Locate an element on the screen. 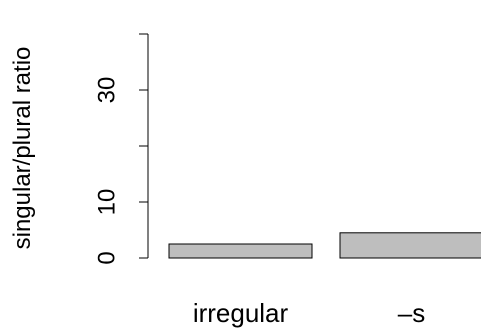 The width and height of the screenshot is (481, 331). category-labels: irregular –s is located at coordinates (309, 313).